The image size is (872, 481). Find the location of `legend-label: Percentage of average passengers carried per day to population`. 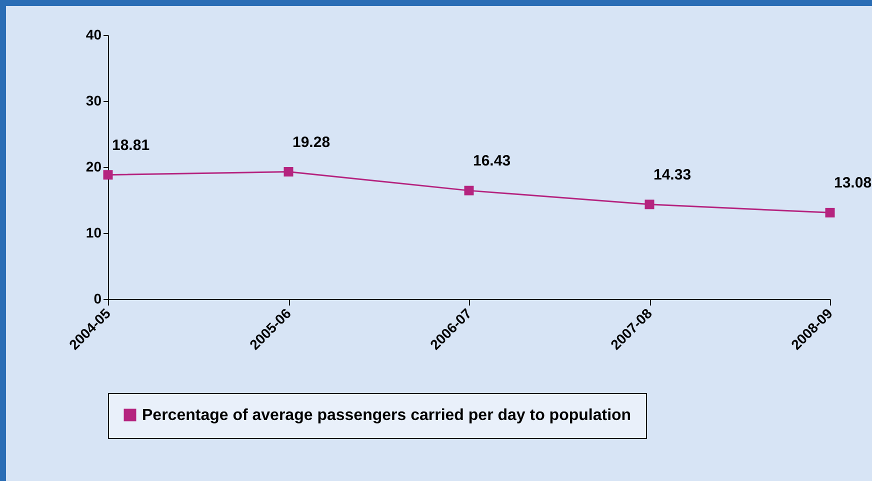

legend-label: Percentage of average passengers carried per day to population is located at coordinates (387, 415).